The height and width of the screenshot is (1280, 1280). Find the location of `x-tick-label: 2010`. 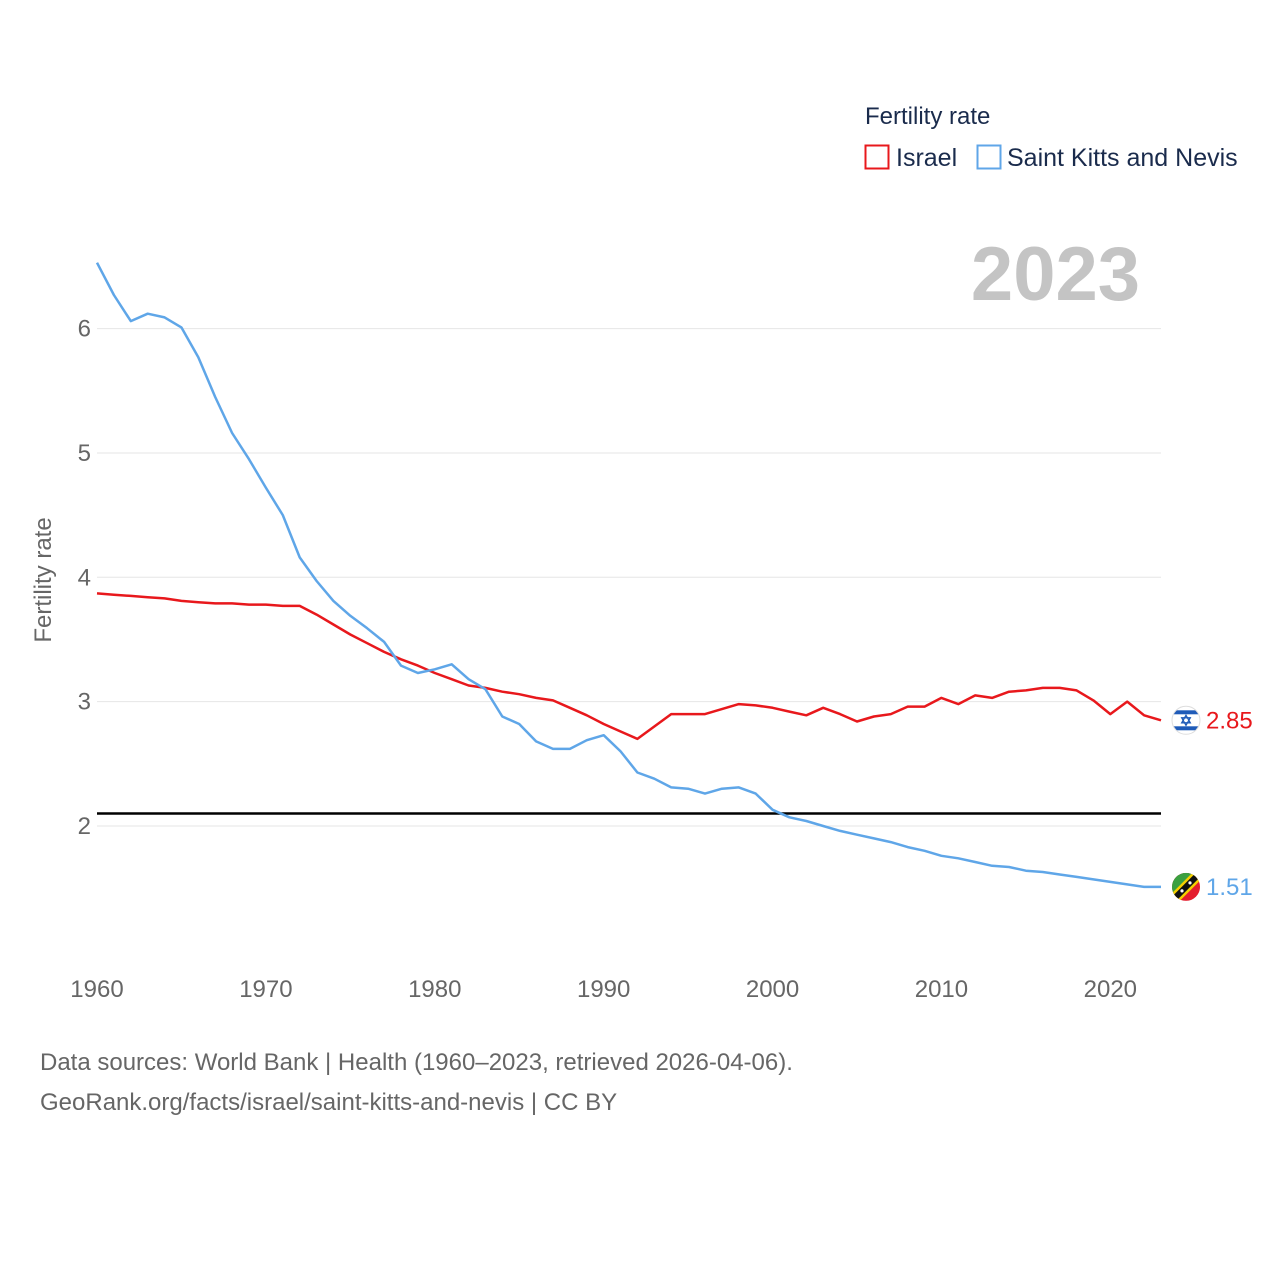

x-tick-label: 2010 is located at coordinates (941, 989).